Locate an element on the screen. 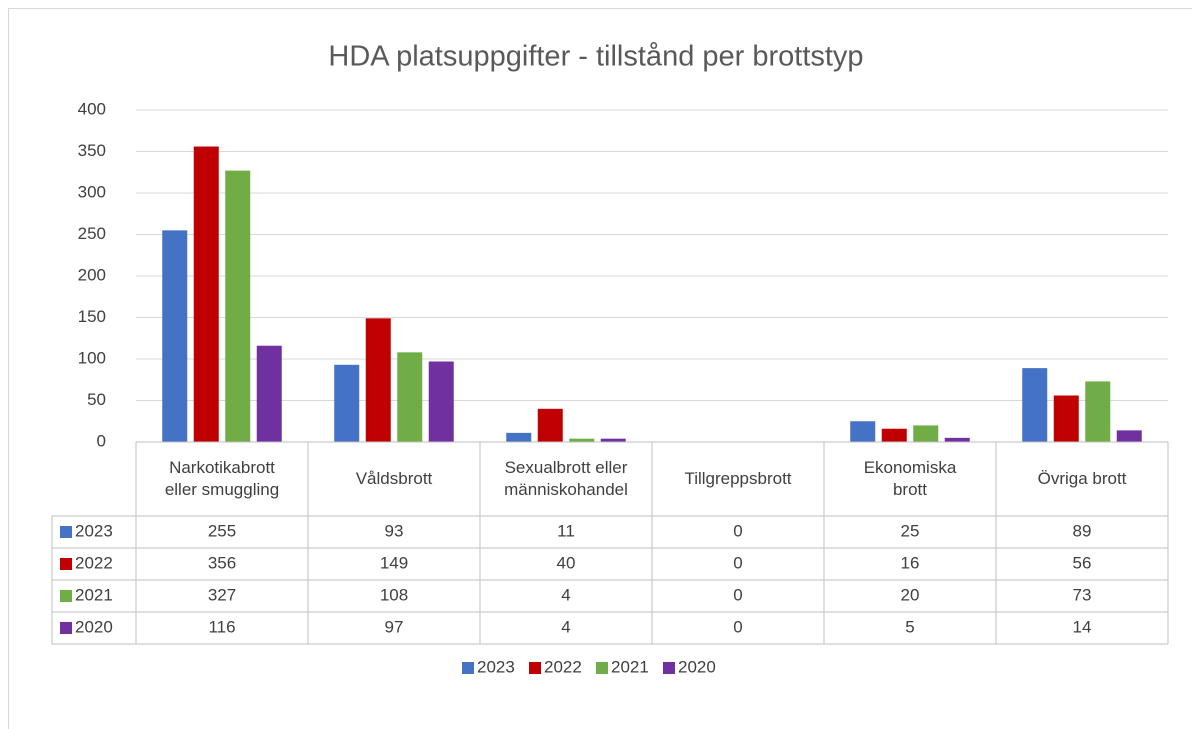  table-value: 108 is located at coordinates (394, 594).